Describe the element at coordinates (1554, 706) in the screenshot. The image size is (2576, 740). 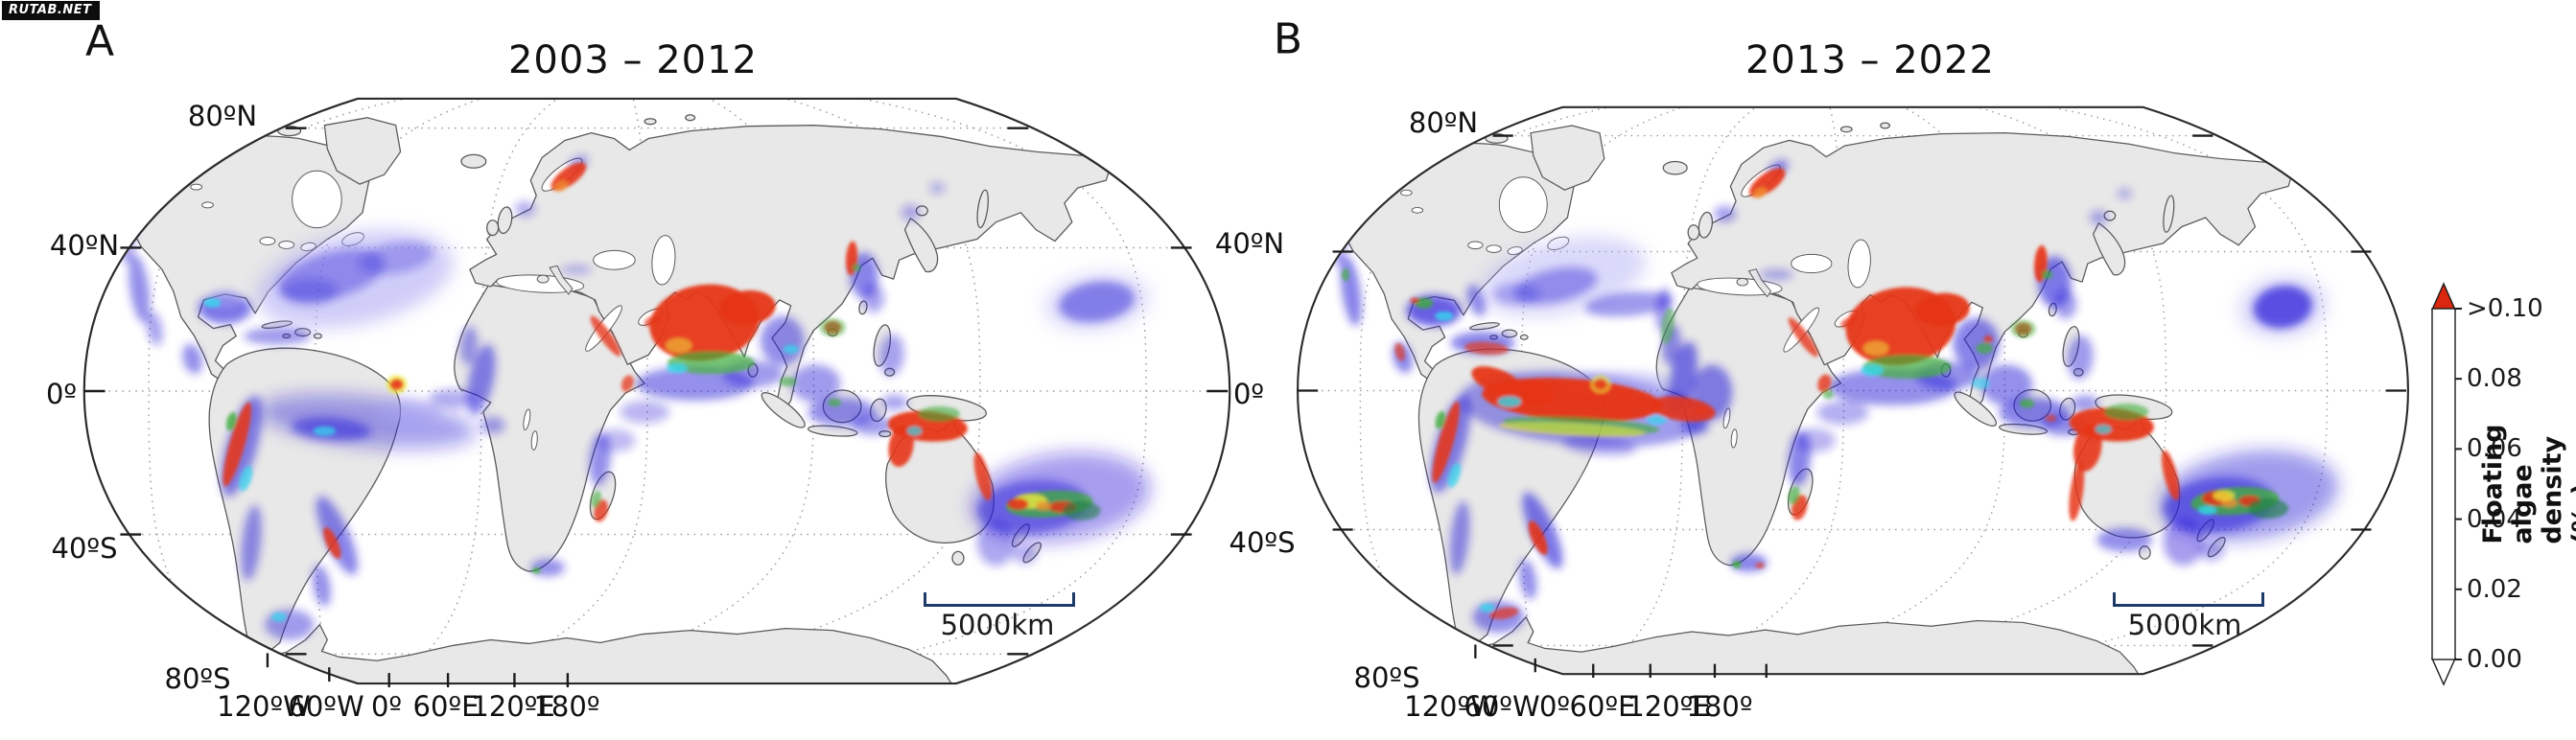
I see `lon-label-b-2: 0º` at that location.